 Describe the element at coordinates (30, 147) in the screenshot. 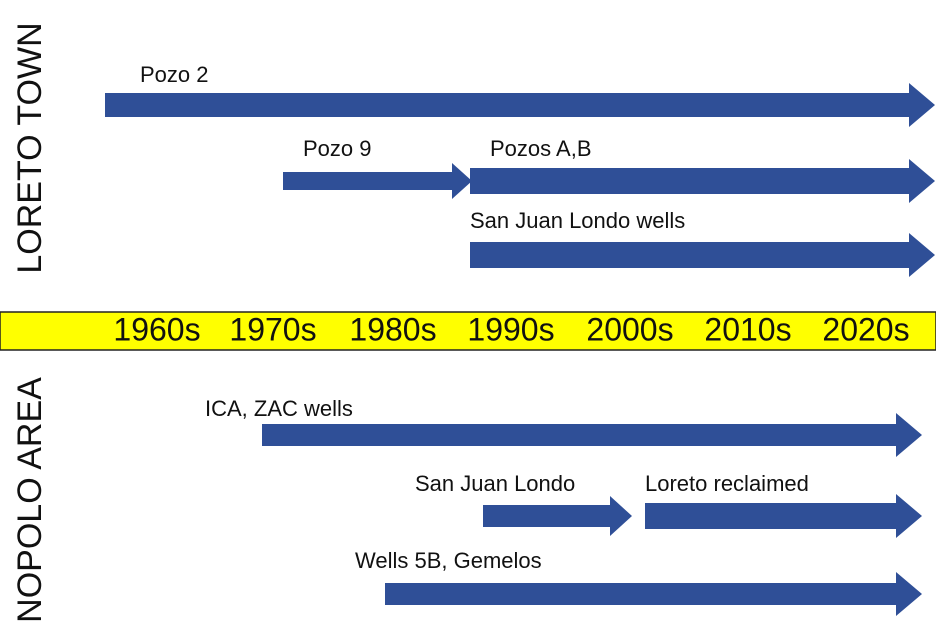

I see `section-title: LORETO TOWN` at that location.